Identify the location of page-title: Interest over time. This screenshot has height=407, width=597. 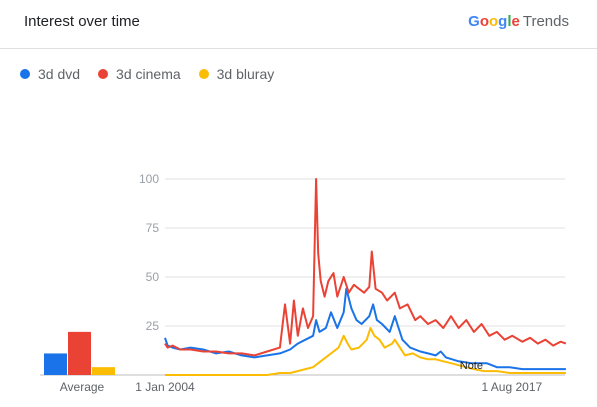
(82, 21).